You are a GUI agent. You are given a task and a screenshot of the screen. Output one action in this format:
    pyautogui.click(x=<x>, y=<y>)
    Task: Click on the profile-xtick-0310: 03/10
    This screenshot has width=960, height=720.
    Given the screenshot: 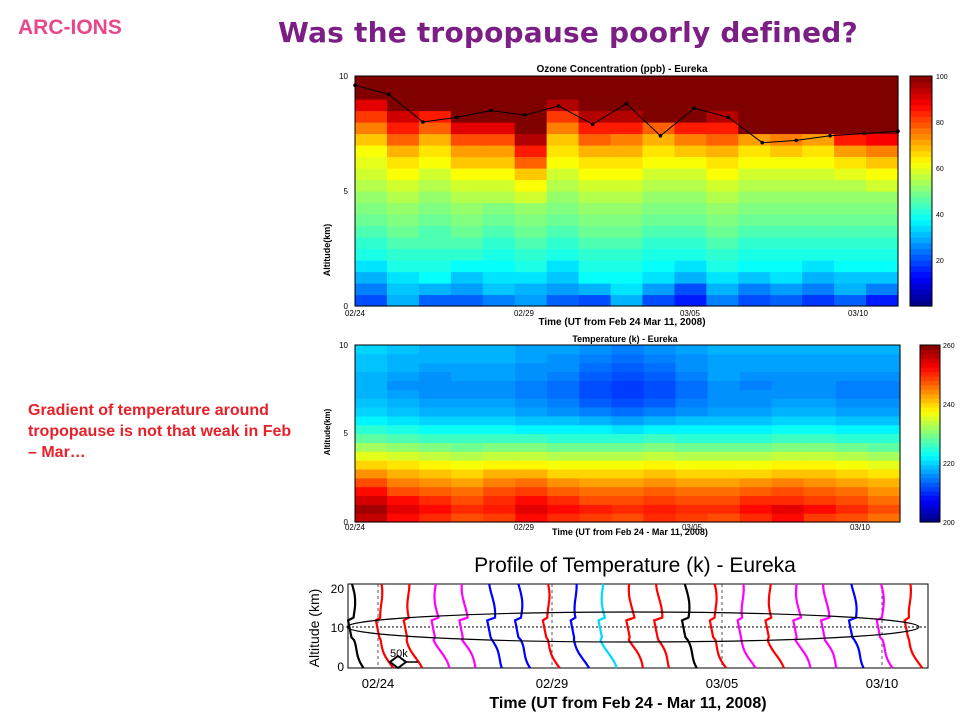 What is the action you would take?
    pyautogui.click(x=882, y=683)
    